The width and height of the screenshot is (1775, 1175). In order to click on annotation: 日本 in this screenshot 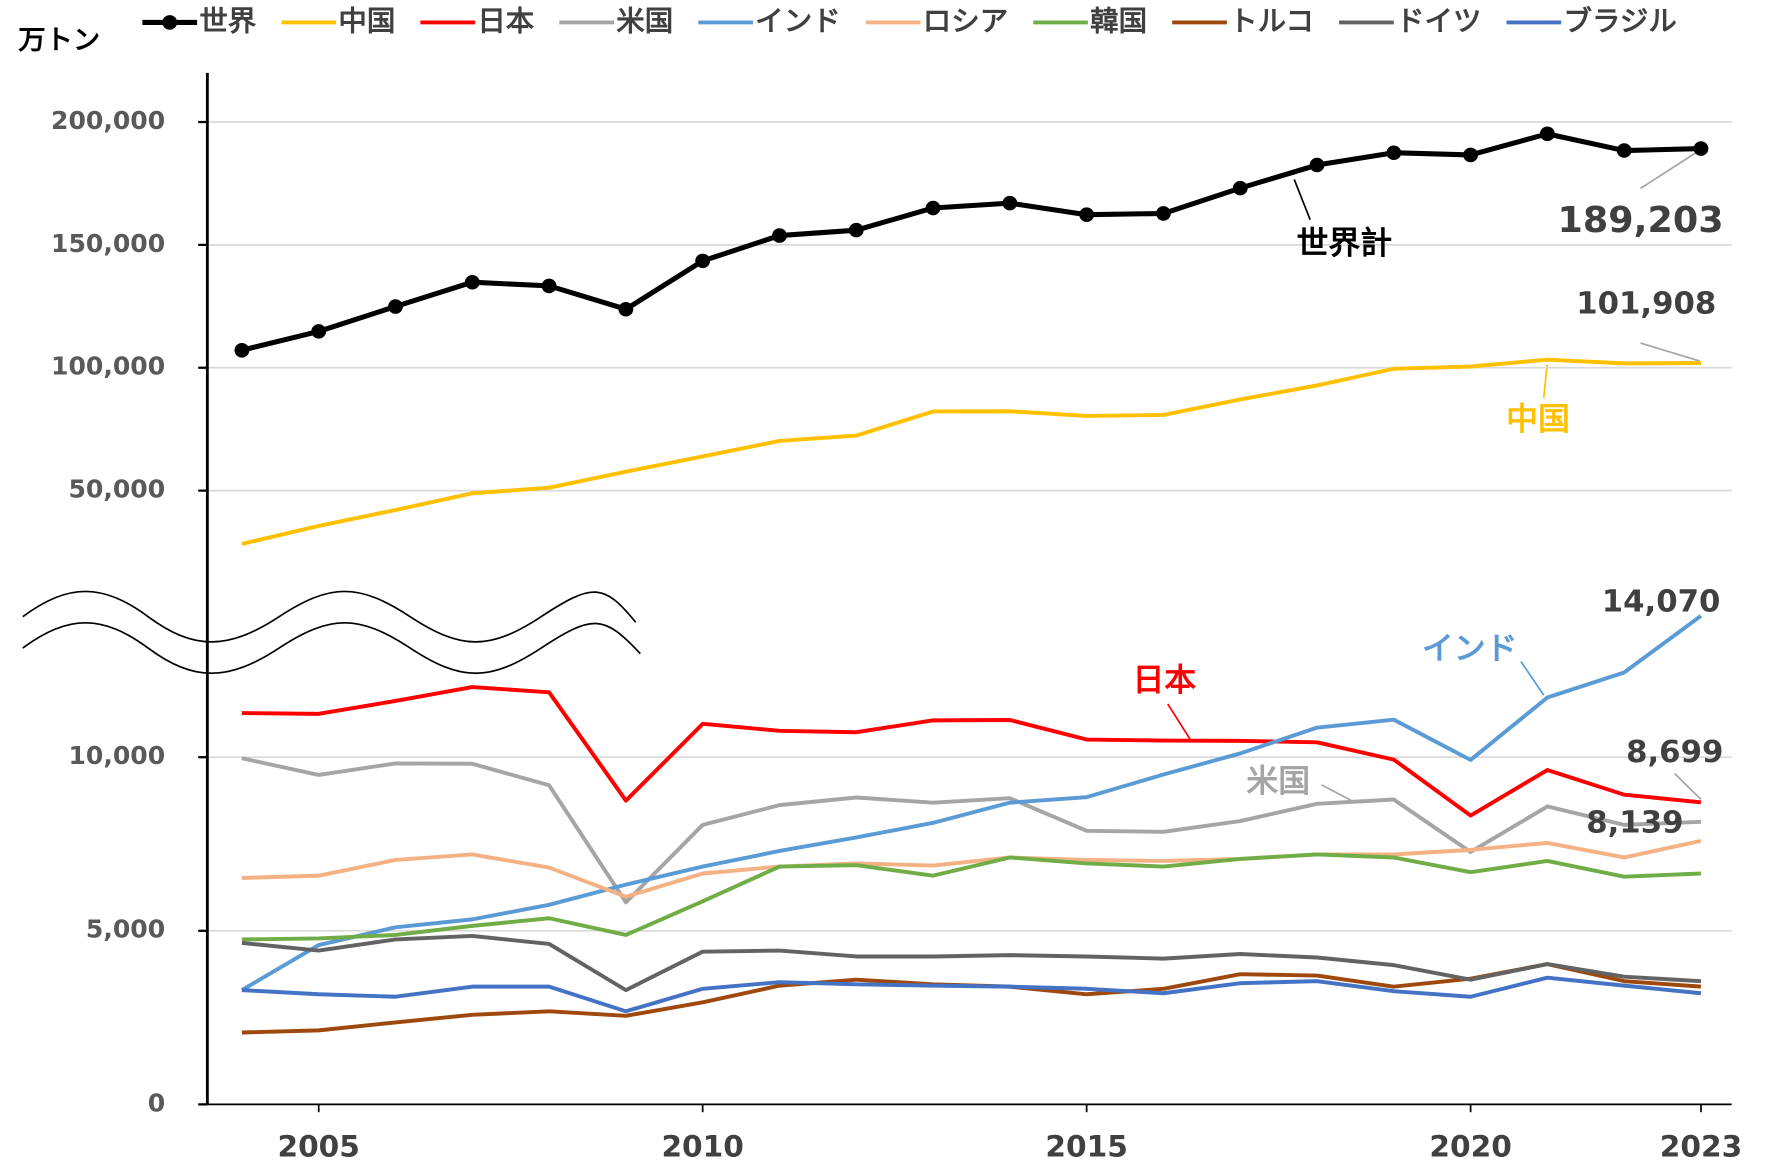, I will do `click(1164, 681)`.